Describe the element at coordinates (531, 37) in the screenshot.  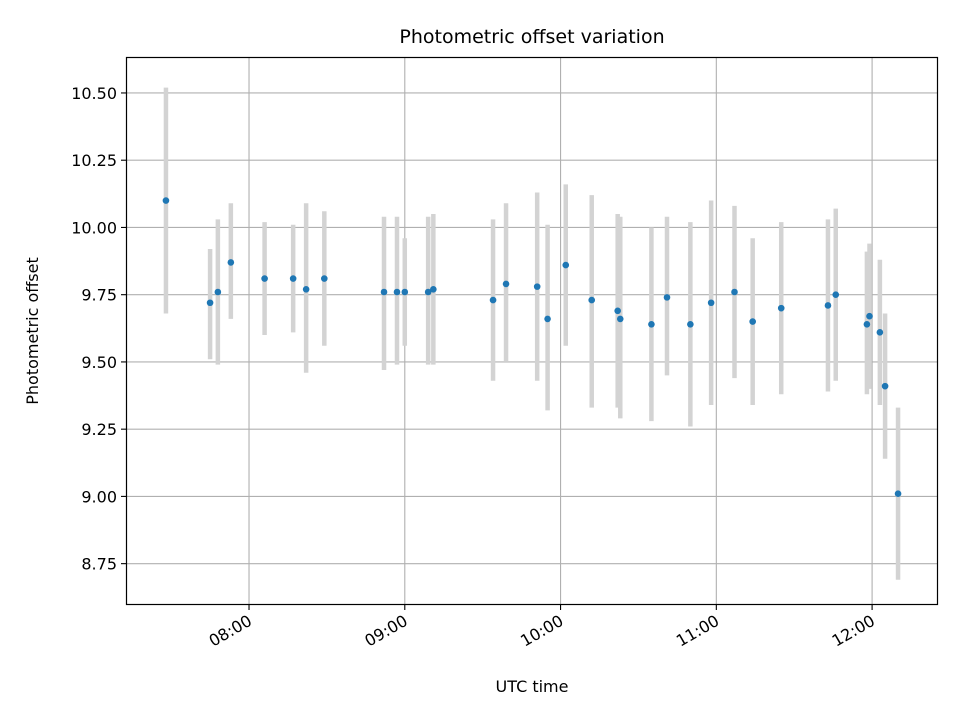
I see `chart-title: Photometric offset variation` at that location.